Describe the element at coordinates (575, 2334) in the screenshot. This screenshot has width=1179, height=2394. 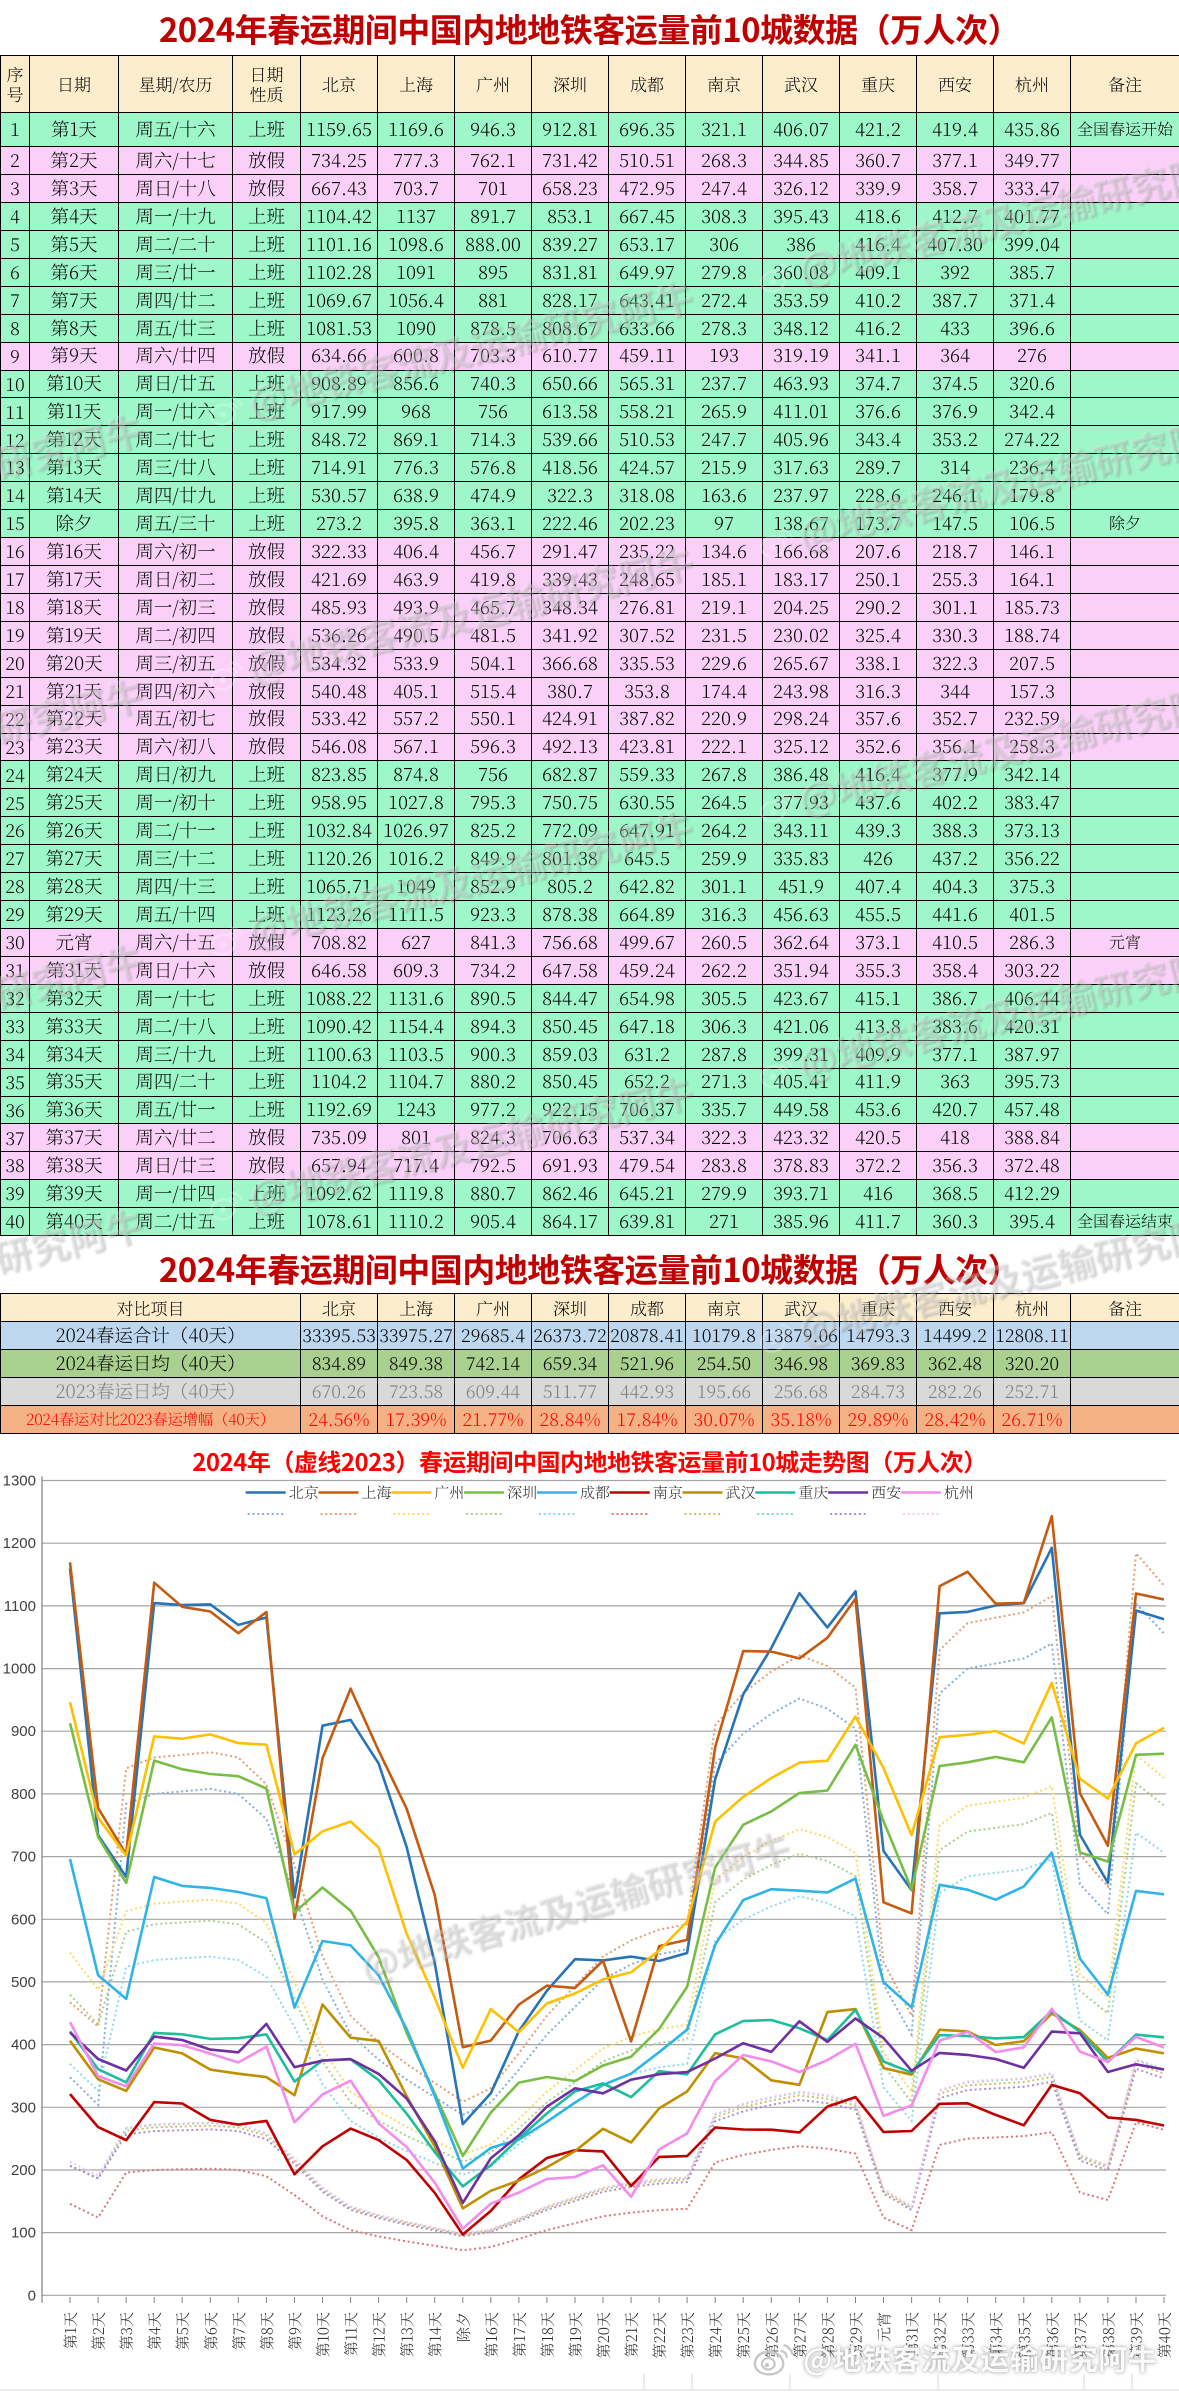
I see `svg-text: 第19天` at that location.